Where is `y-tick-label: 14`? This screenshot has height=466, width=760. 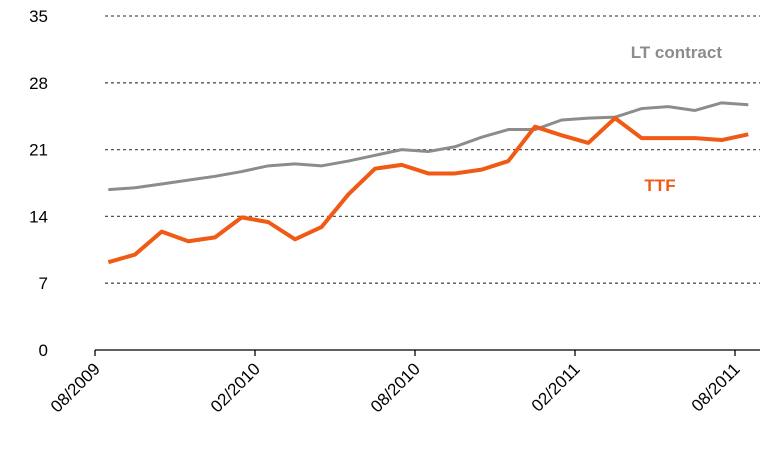
y-tick-label: 14 is located at coordinates (38, 216).